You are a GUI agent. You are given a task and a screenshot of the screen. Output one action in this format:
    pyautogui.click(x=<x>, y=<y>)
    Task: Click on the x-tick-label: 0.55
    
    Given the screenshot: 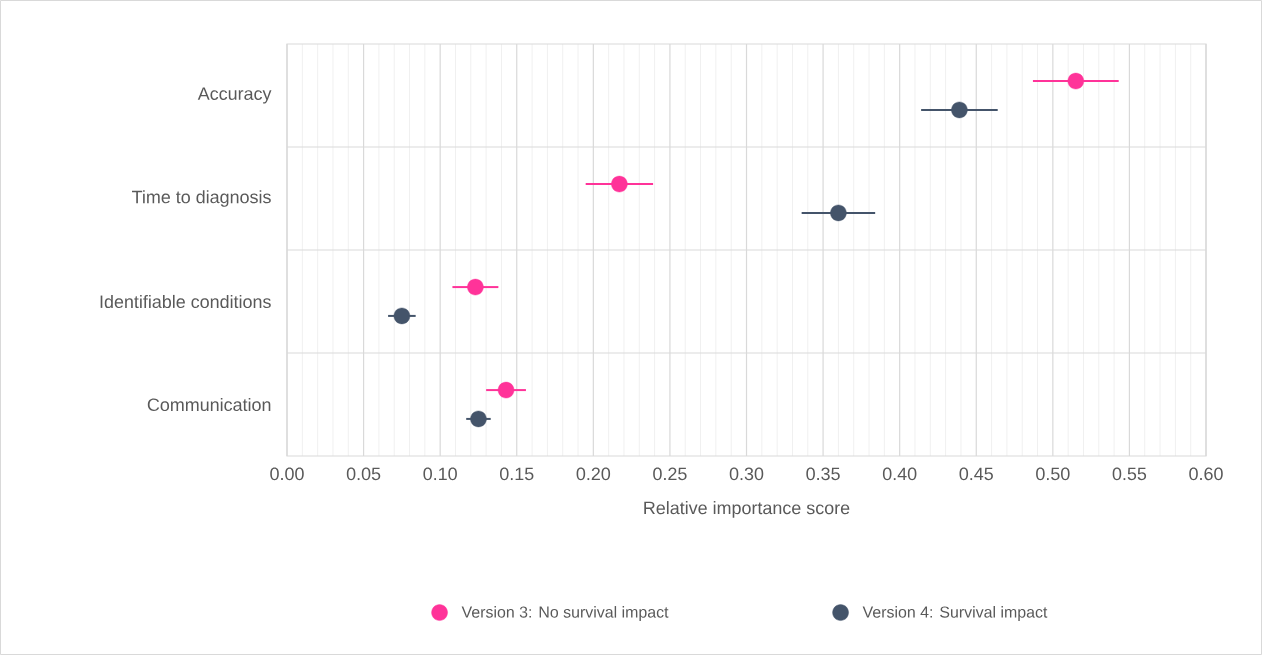 What is the action you would take?
    pyautogui.click(x=1129, y=474)
    